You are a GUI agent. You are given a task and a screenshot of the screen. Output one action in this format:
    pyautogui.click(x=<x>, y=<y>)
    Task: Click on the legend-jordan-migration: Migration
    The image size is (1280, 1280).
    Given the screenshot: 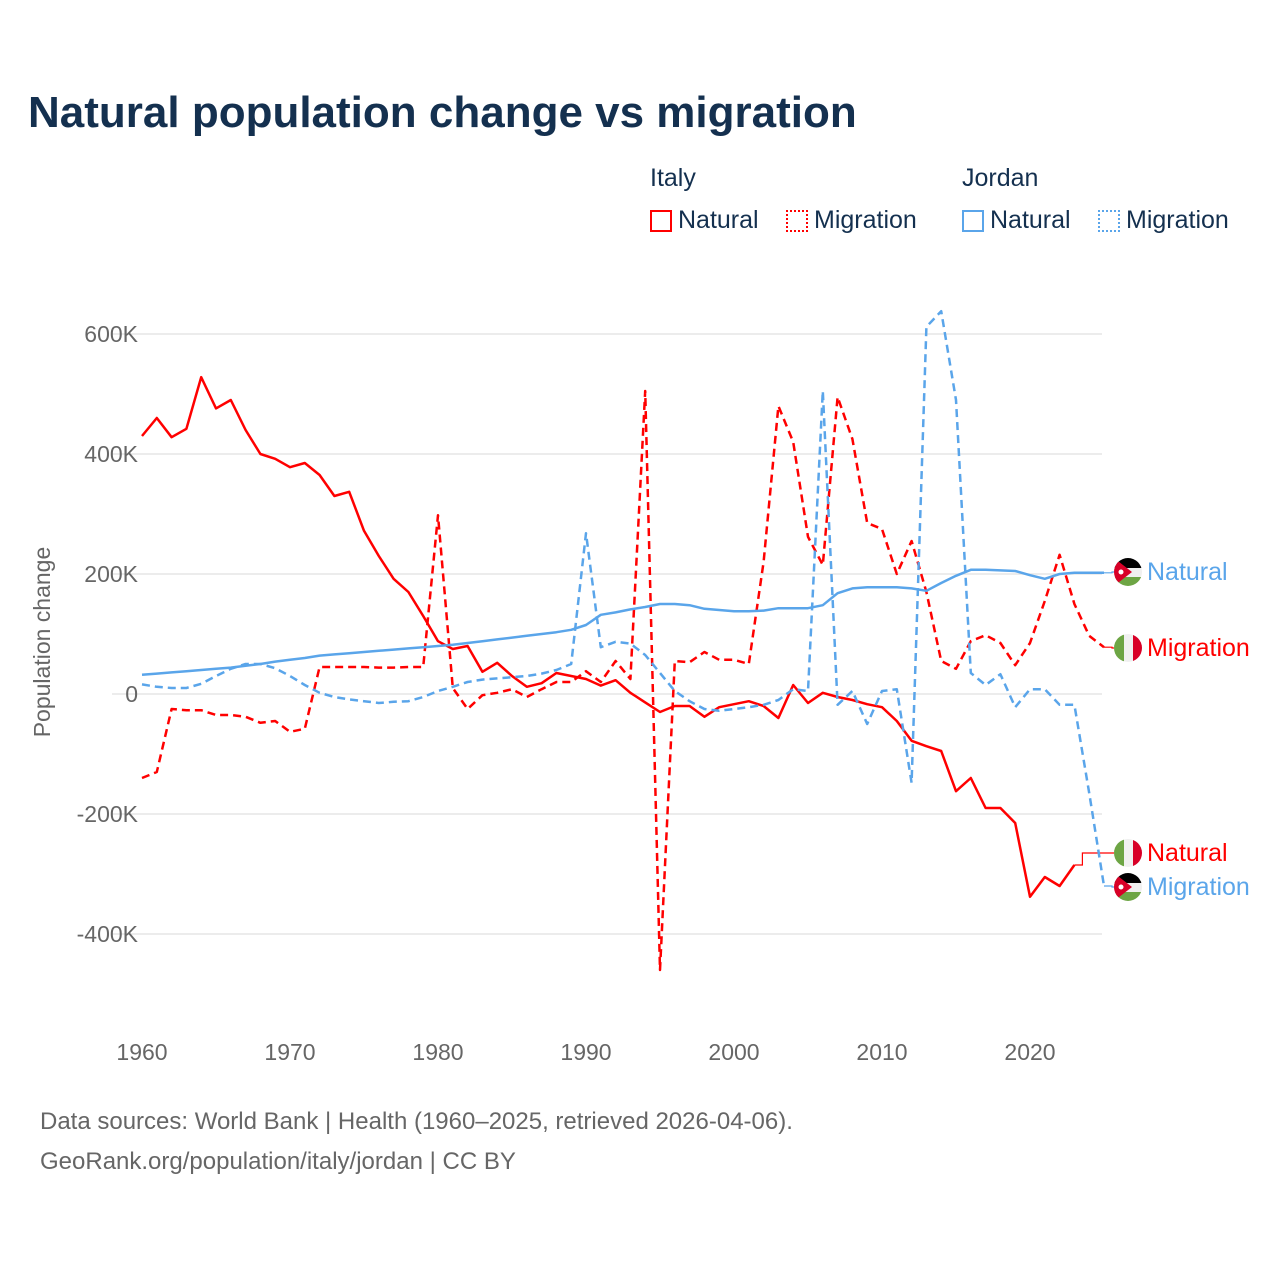 What is the action you would take?
    pyautogui.click(x=1163, y=220)
    